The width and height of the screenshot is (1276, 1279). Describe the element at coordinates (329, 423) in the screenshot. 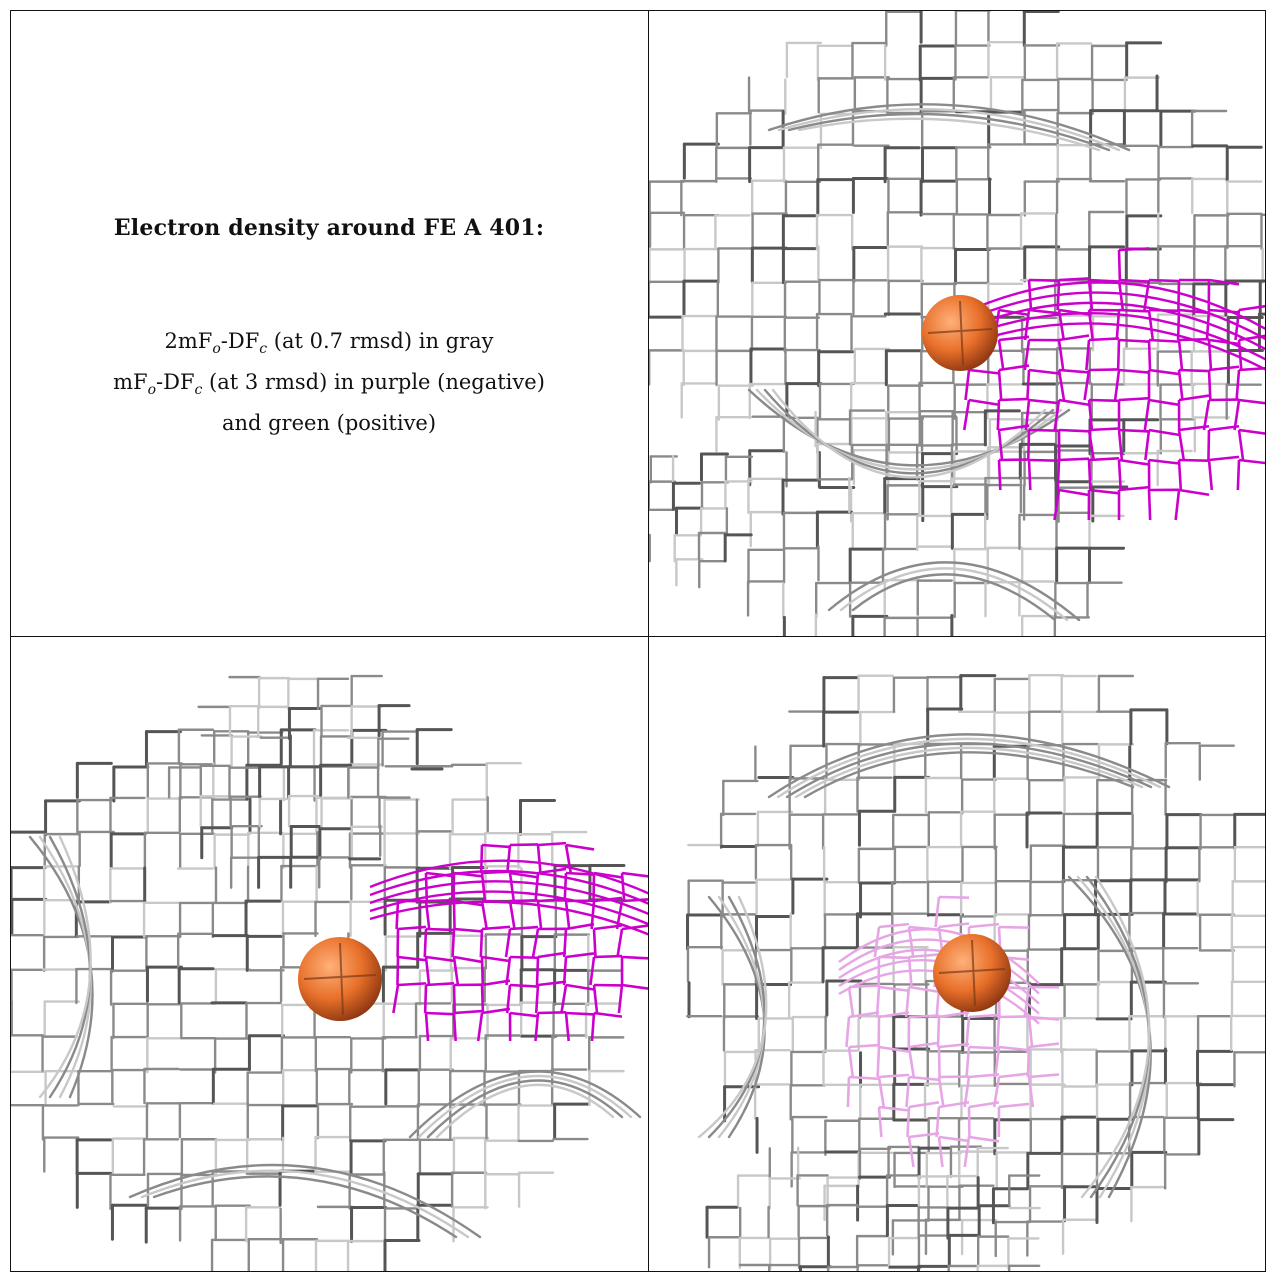

I see `legend-line-green: and green (positive)` at that location.